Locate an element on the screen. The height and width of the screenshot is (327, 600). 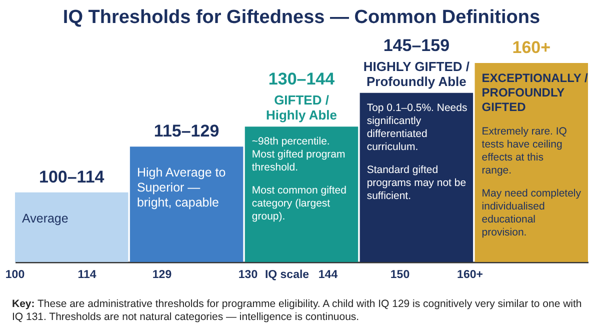
x-tick-label: 145–159 is located at coordinates (416, 45).